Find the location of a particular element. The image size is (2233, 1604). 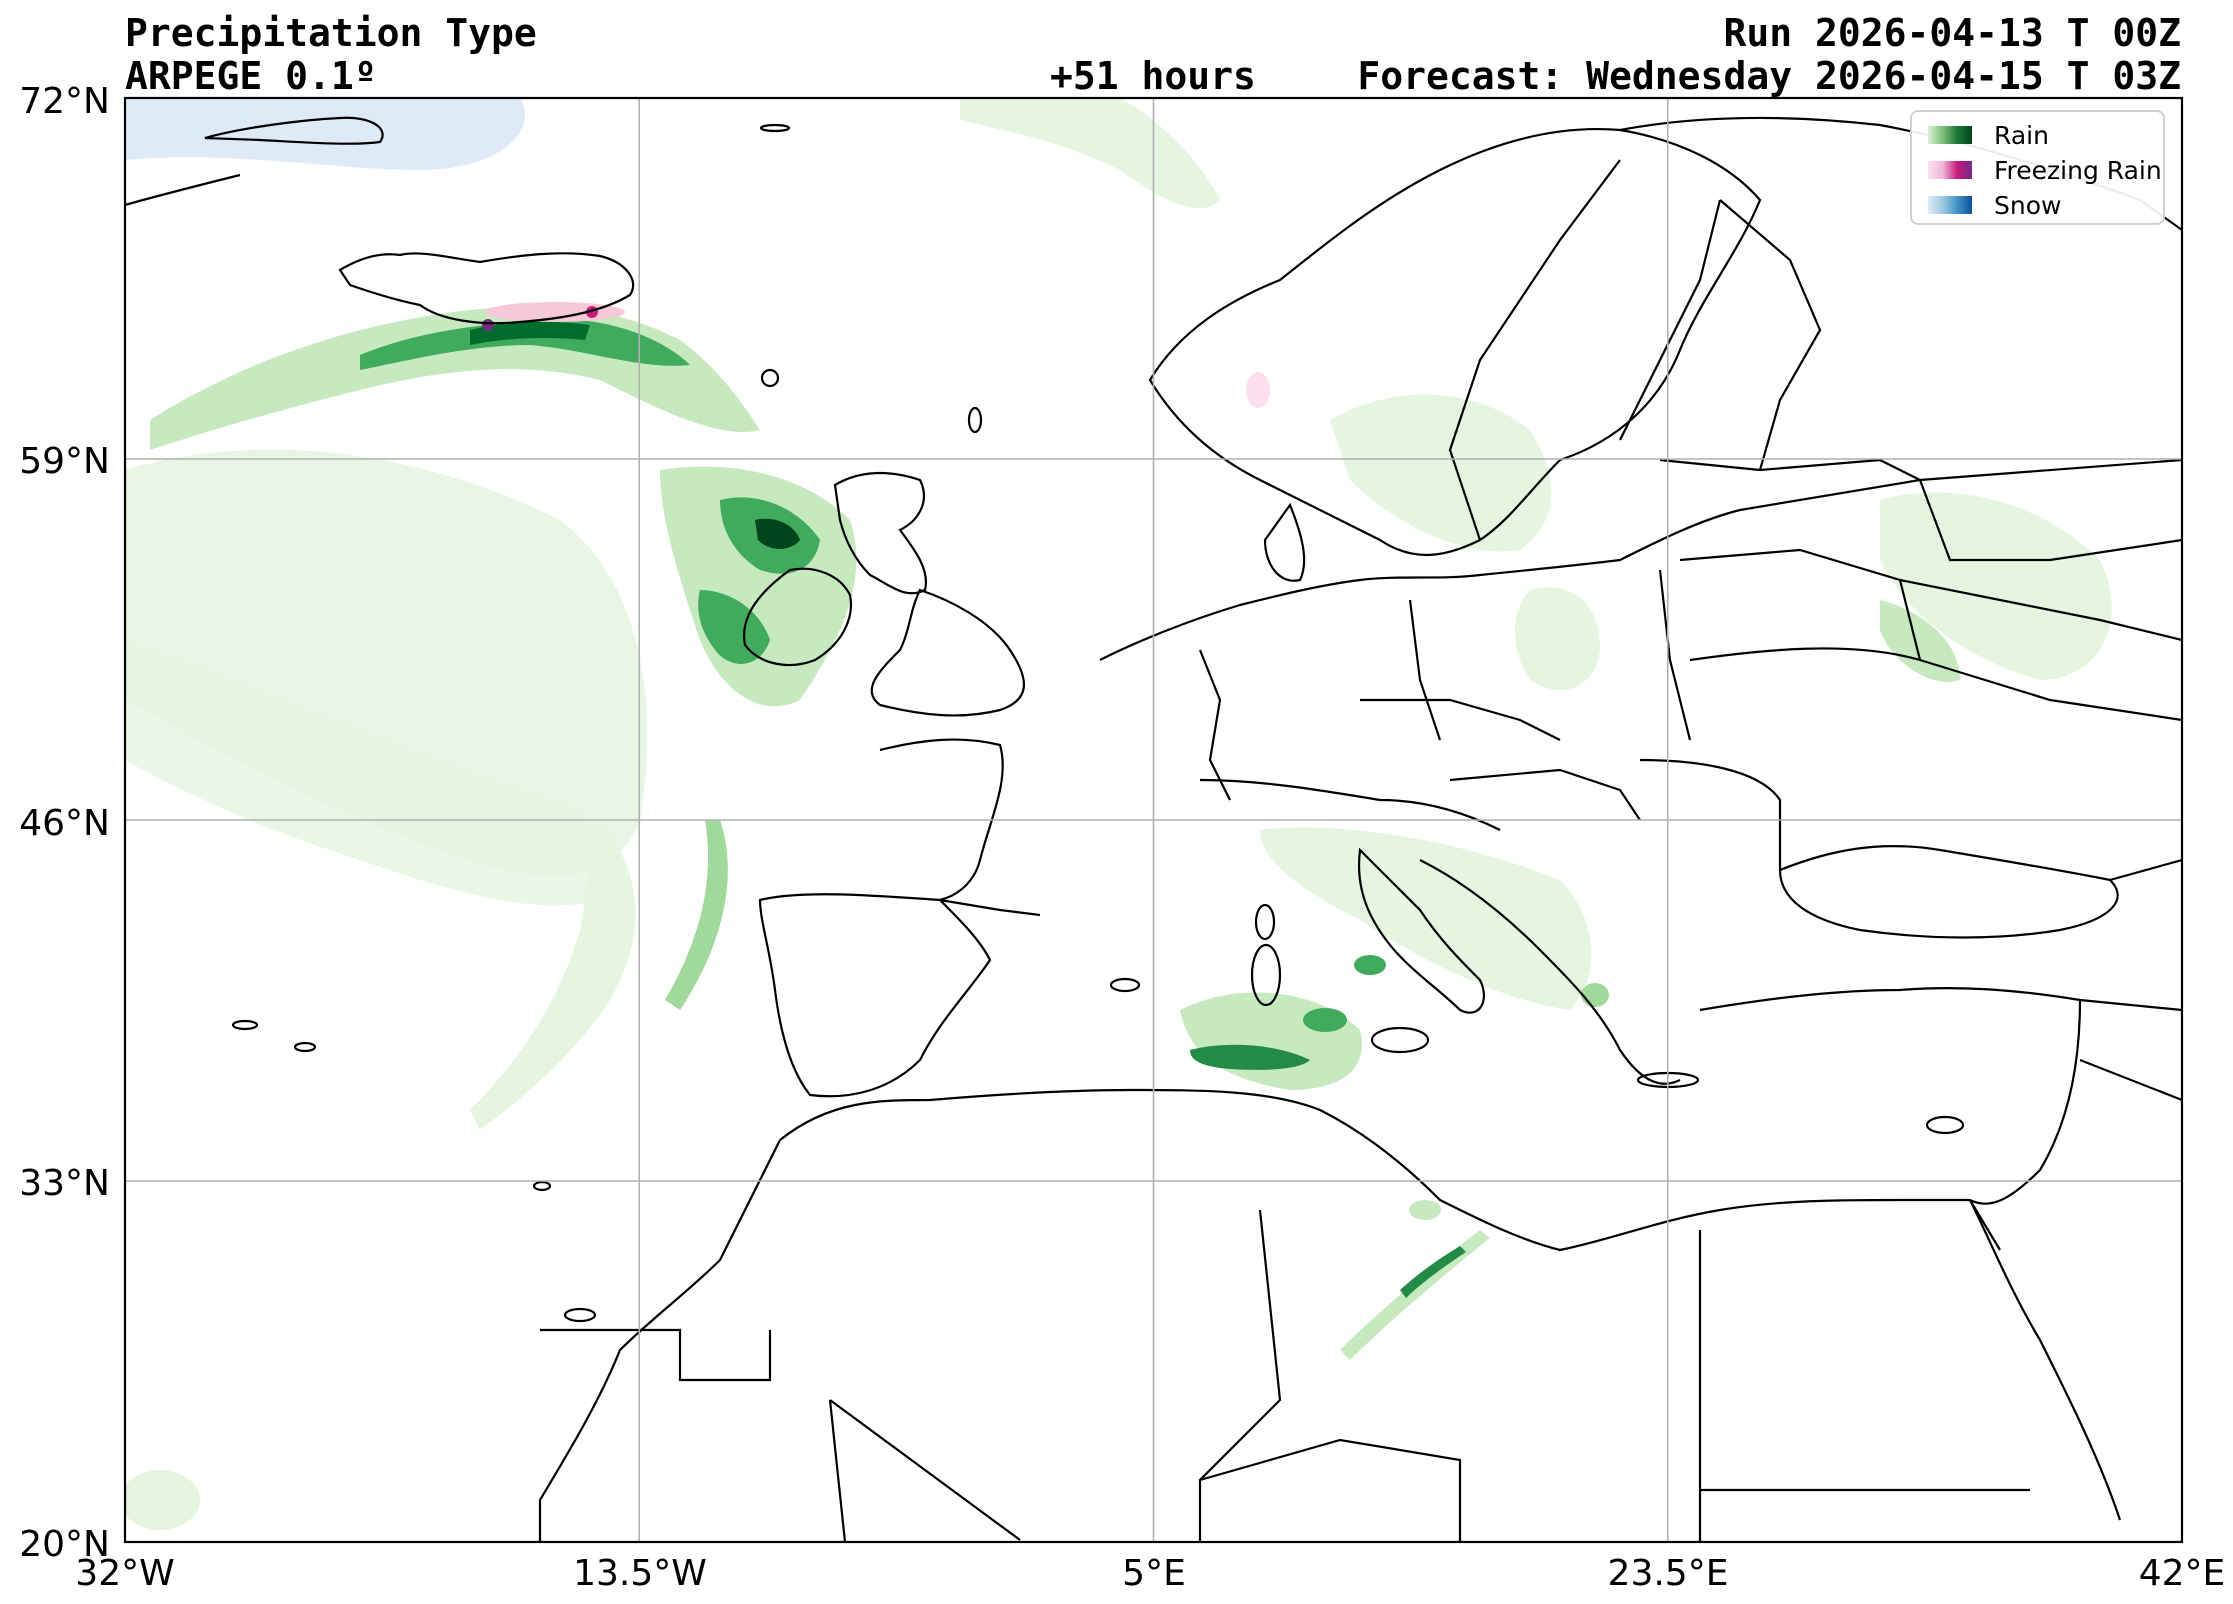

freezing-rain-norway is located at coordinates (1258, 390).